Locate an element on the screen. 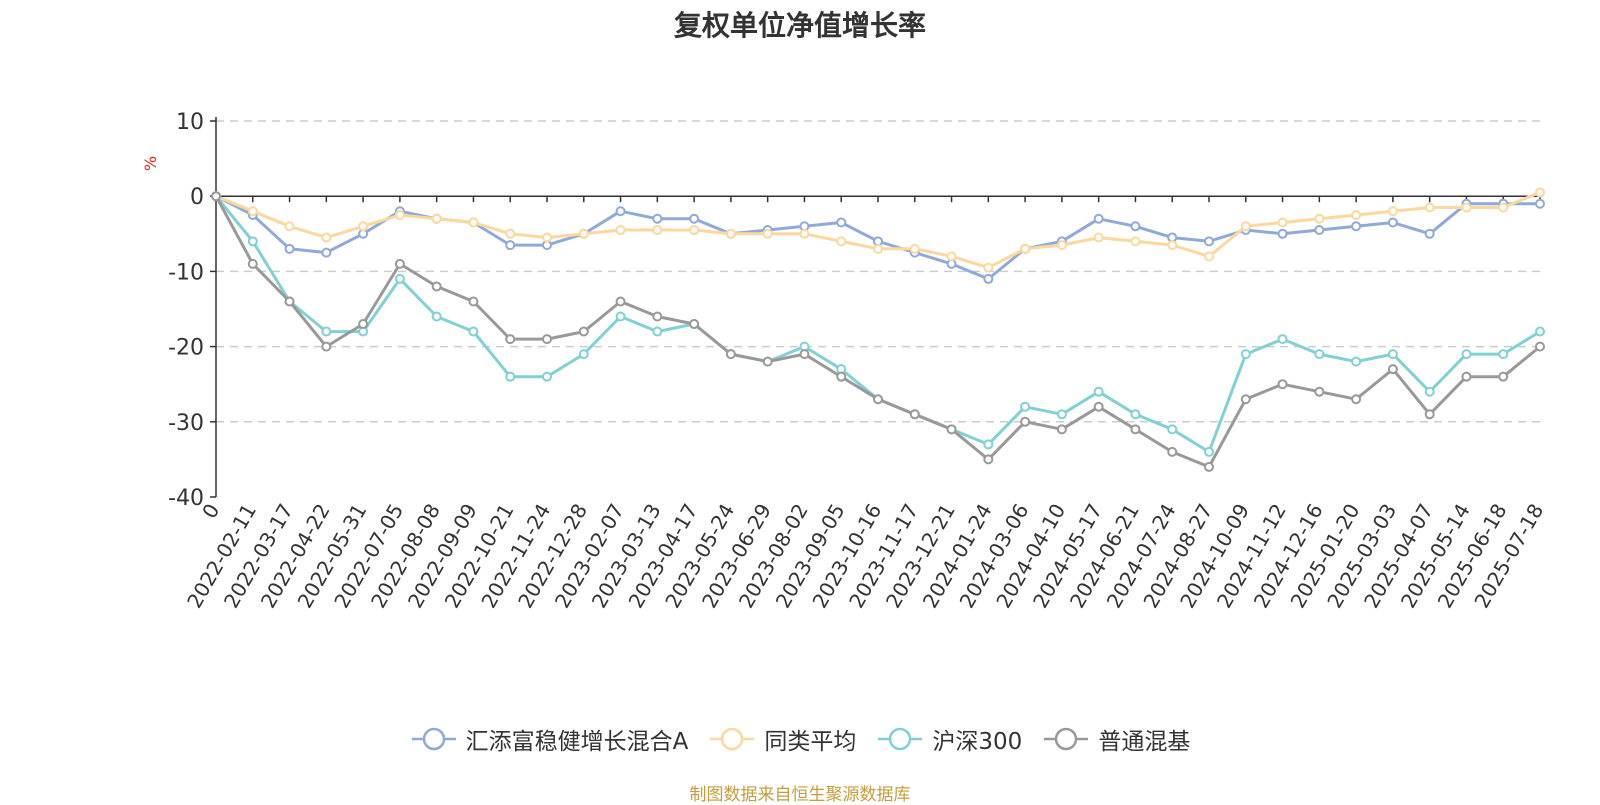 Image resolution: width=1600 pixels, height=805 pixels. chart-title: 复权单位净值增长率 is located at coordinates (799, 25).